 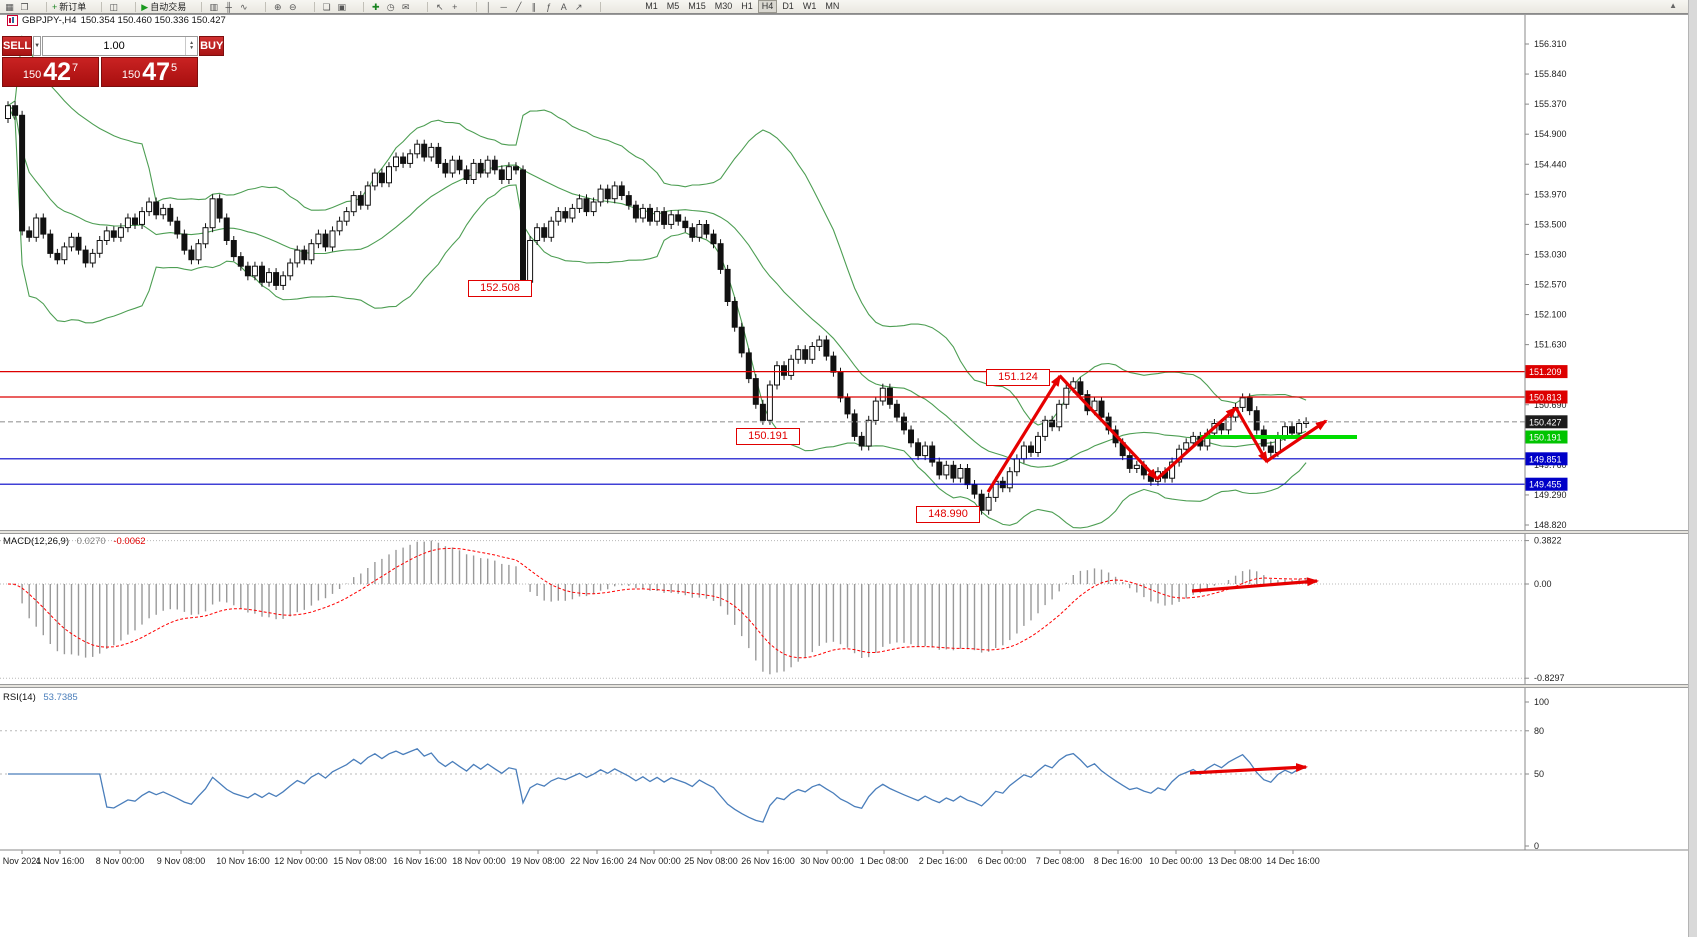 I want to click on toolbar-scroll-up-icon: ▲, so click(x=1673, y=5).